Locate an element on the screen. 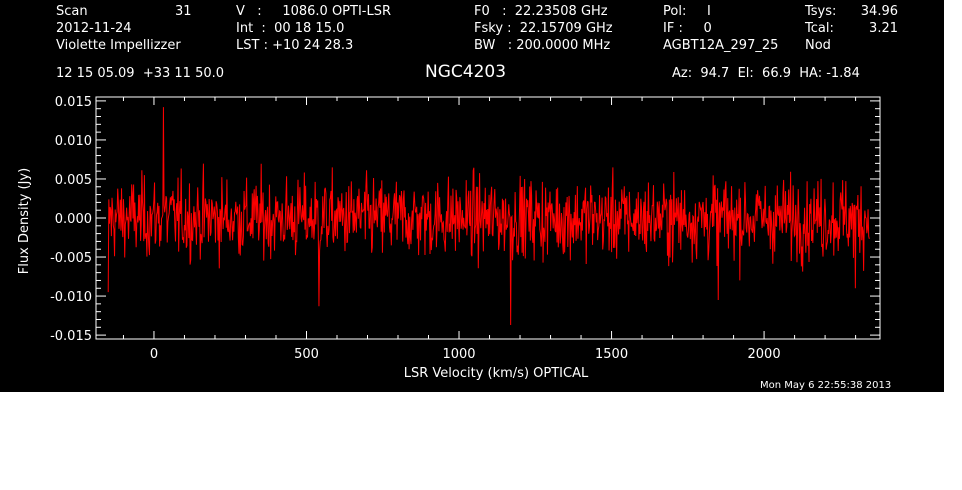 Image resolution: width=962 pixels, height=490 pixels. timestamp: Mon May 6 22:55:38 2013 is located at coordinates (826, 385).